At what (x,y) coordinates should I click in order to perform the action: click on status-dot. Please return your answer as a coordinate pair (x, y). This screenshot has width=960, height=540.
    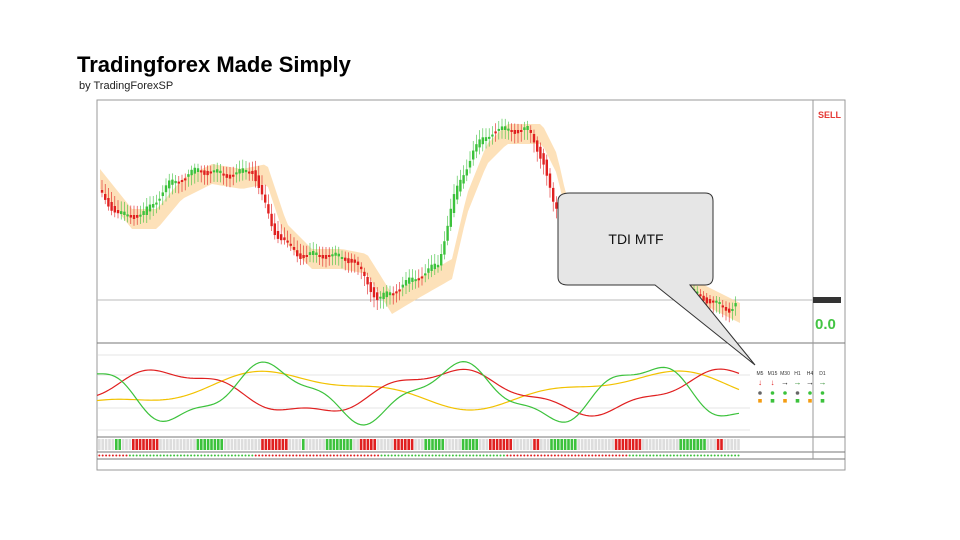
    Looking at the image, I should click on (772, 393).